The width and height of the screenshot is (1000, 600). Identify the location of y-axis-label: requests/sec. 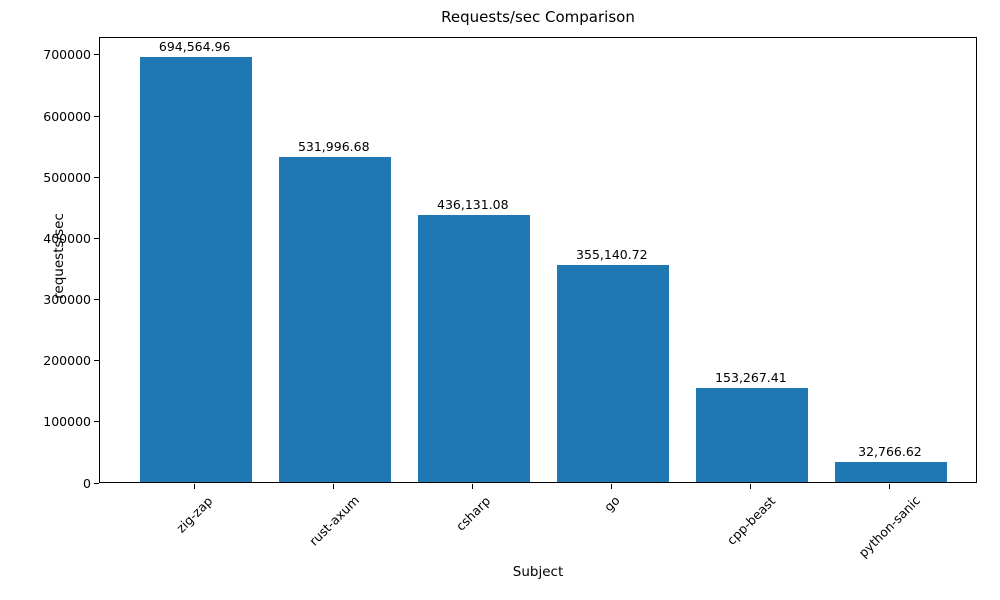
(59, 256).